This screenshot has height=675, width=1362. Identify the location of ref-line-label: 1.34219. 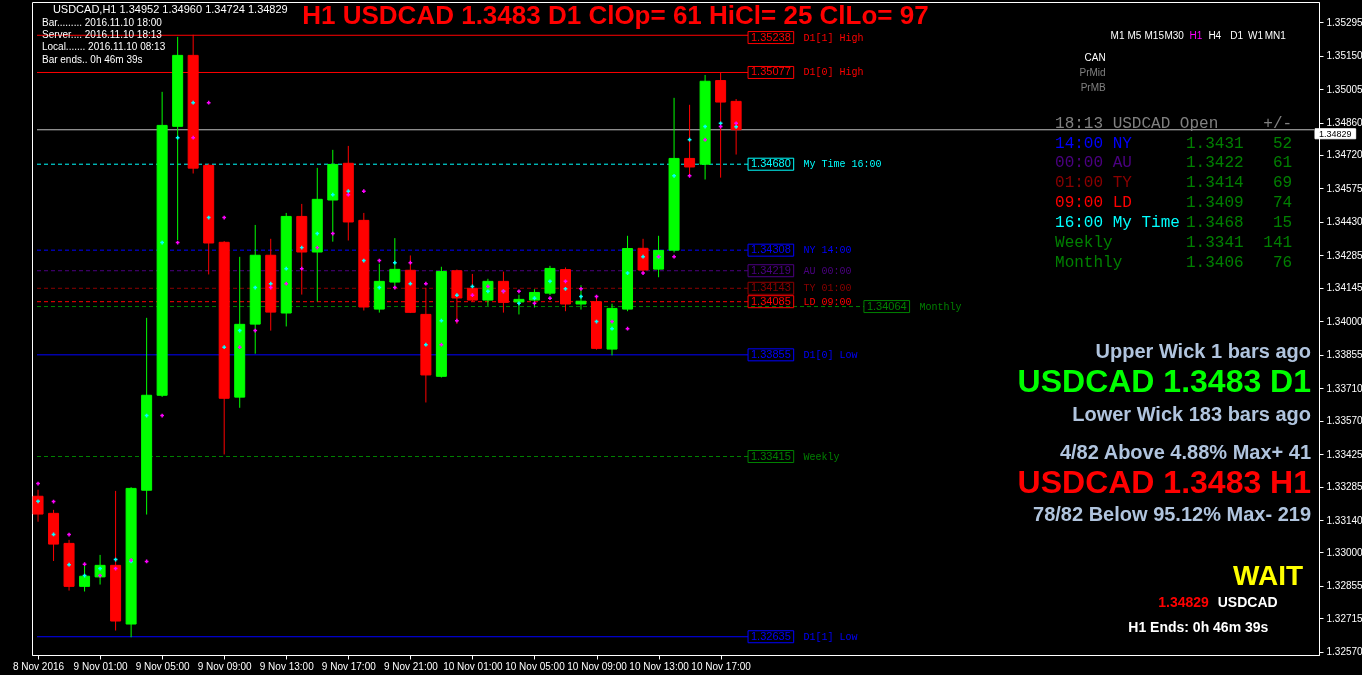
(770, 269).